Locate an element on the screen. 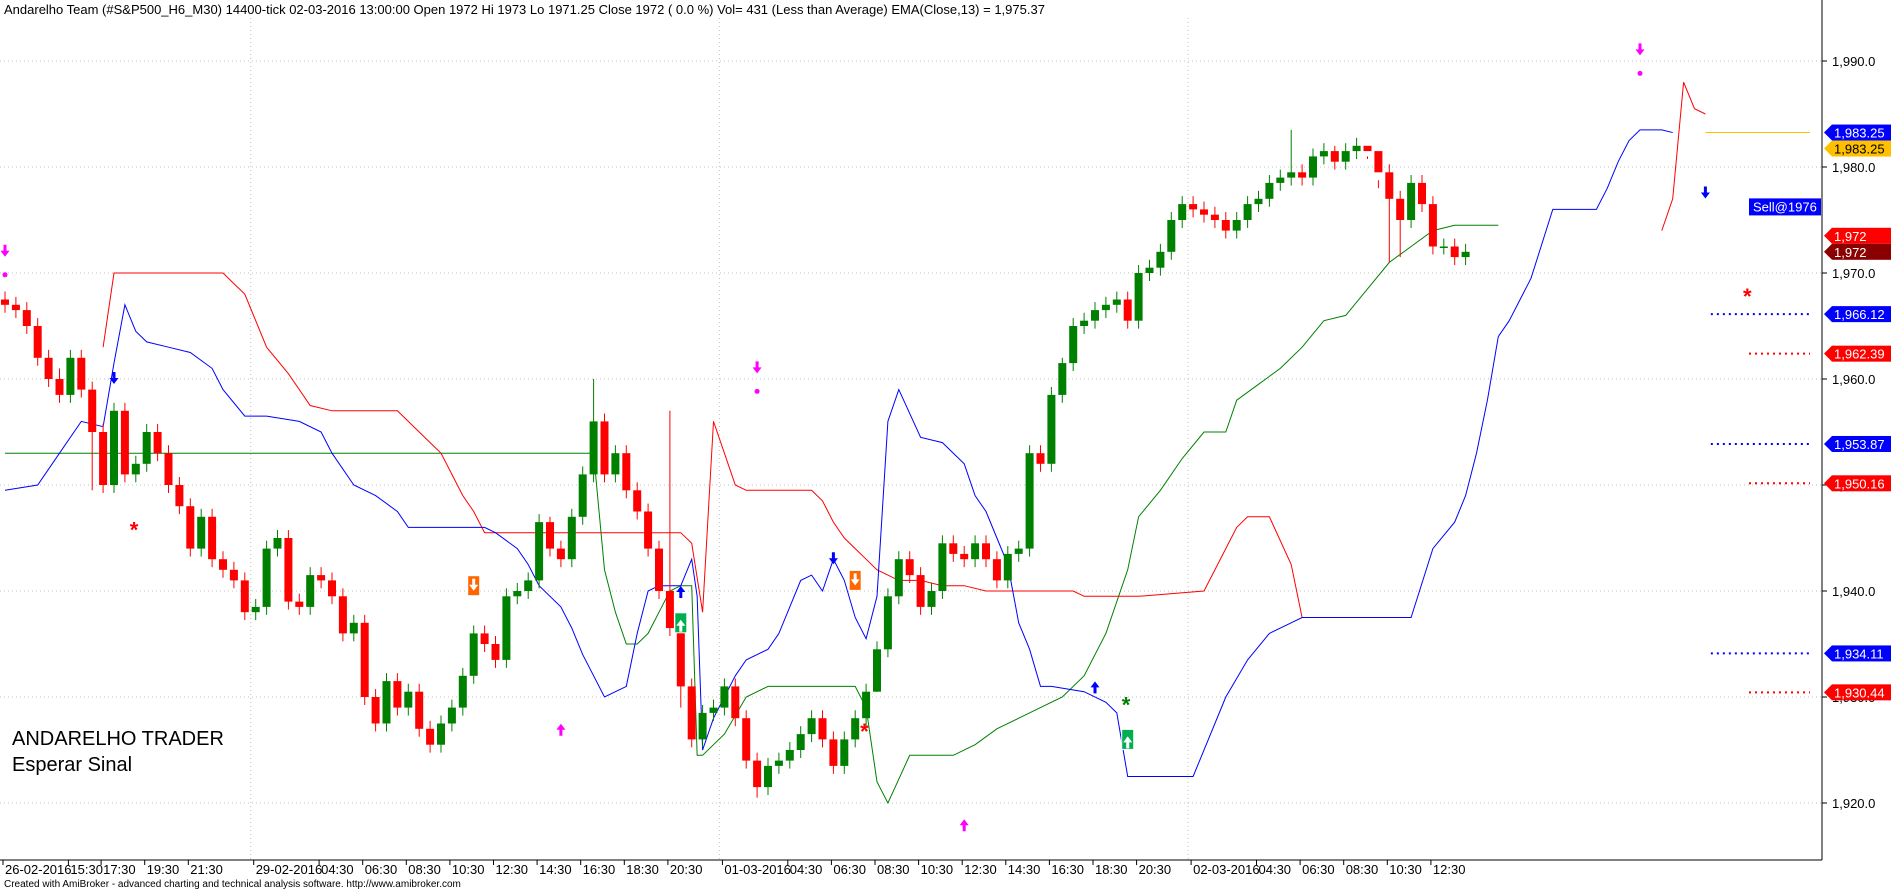  x-tick-label: 08:30 is located at coordinates (893, 869).